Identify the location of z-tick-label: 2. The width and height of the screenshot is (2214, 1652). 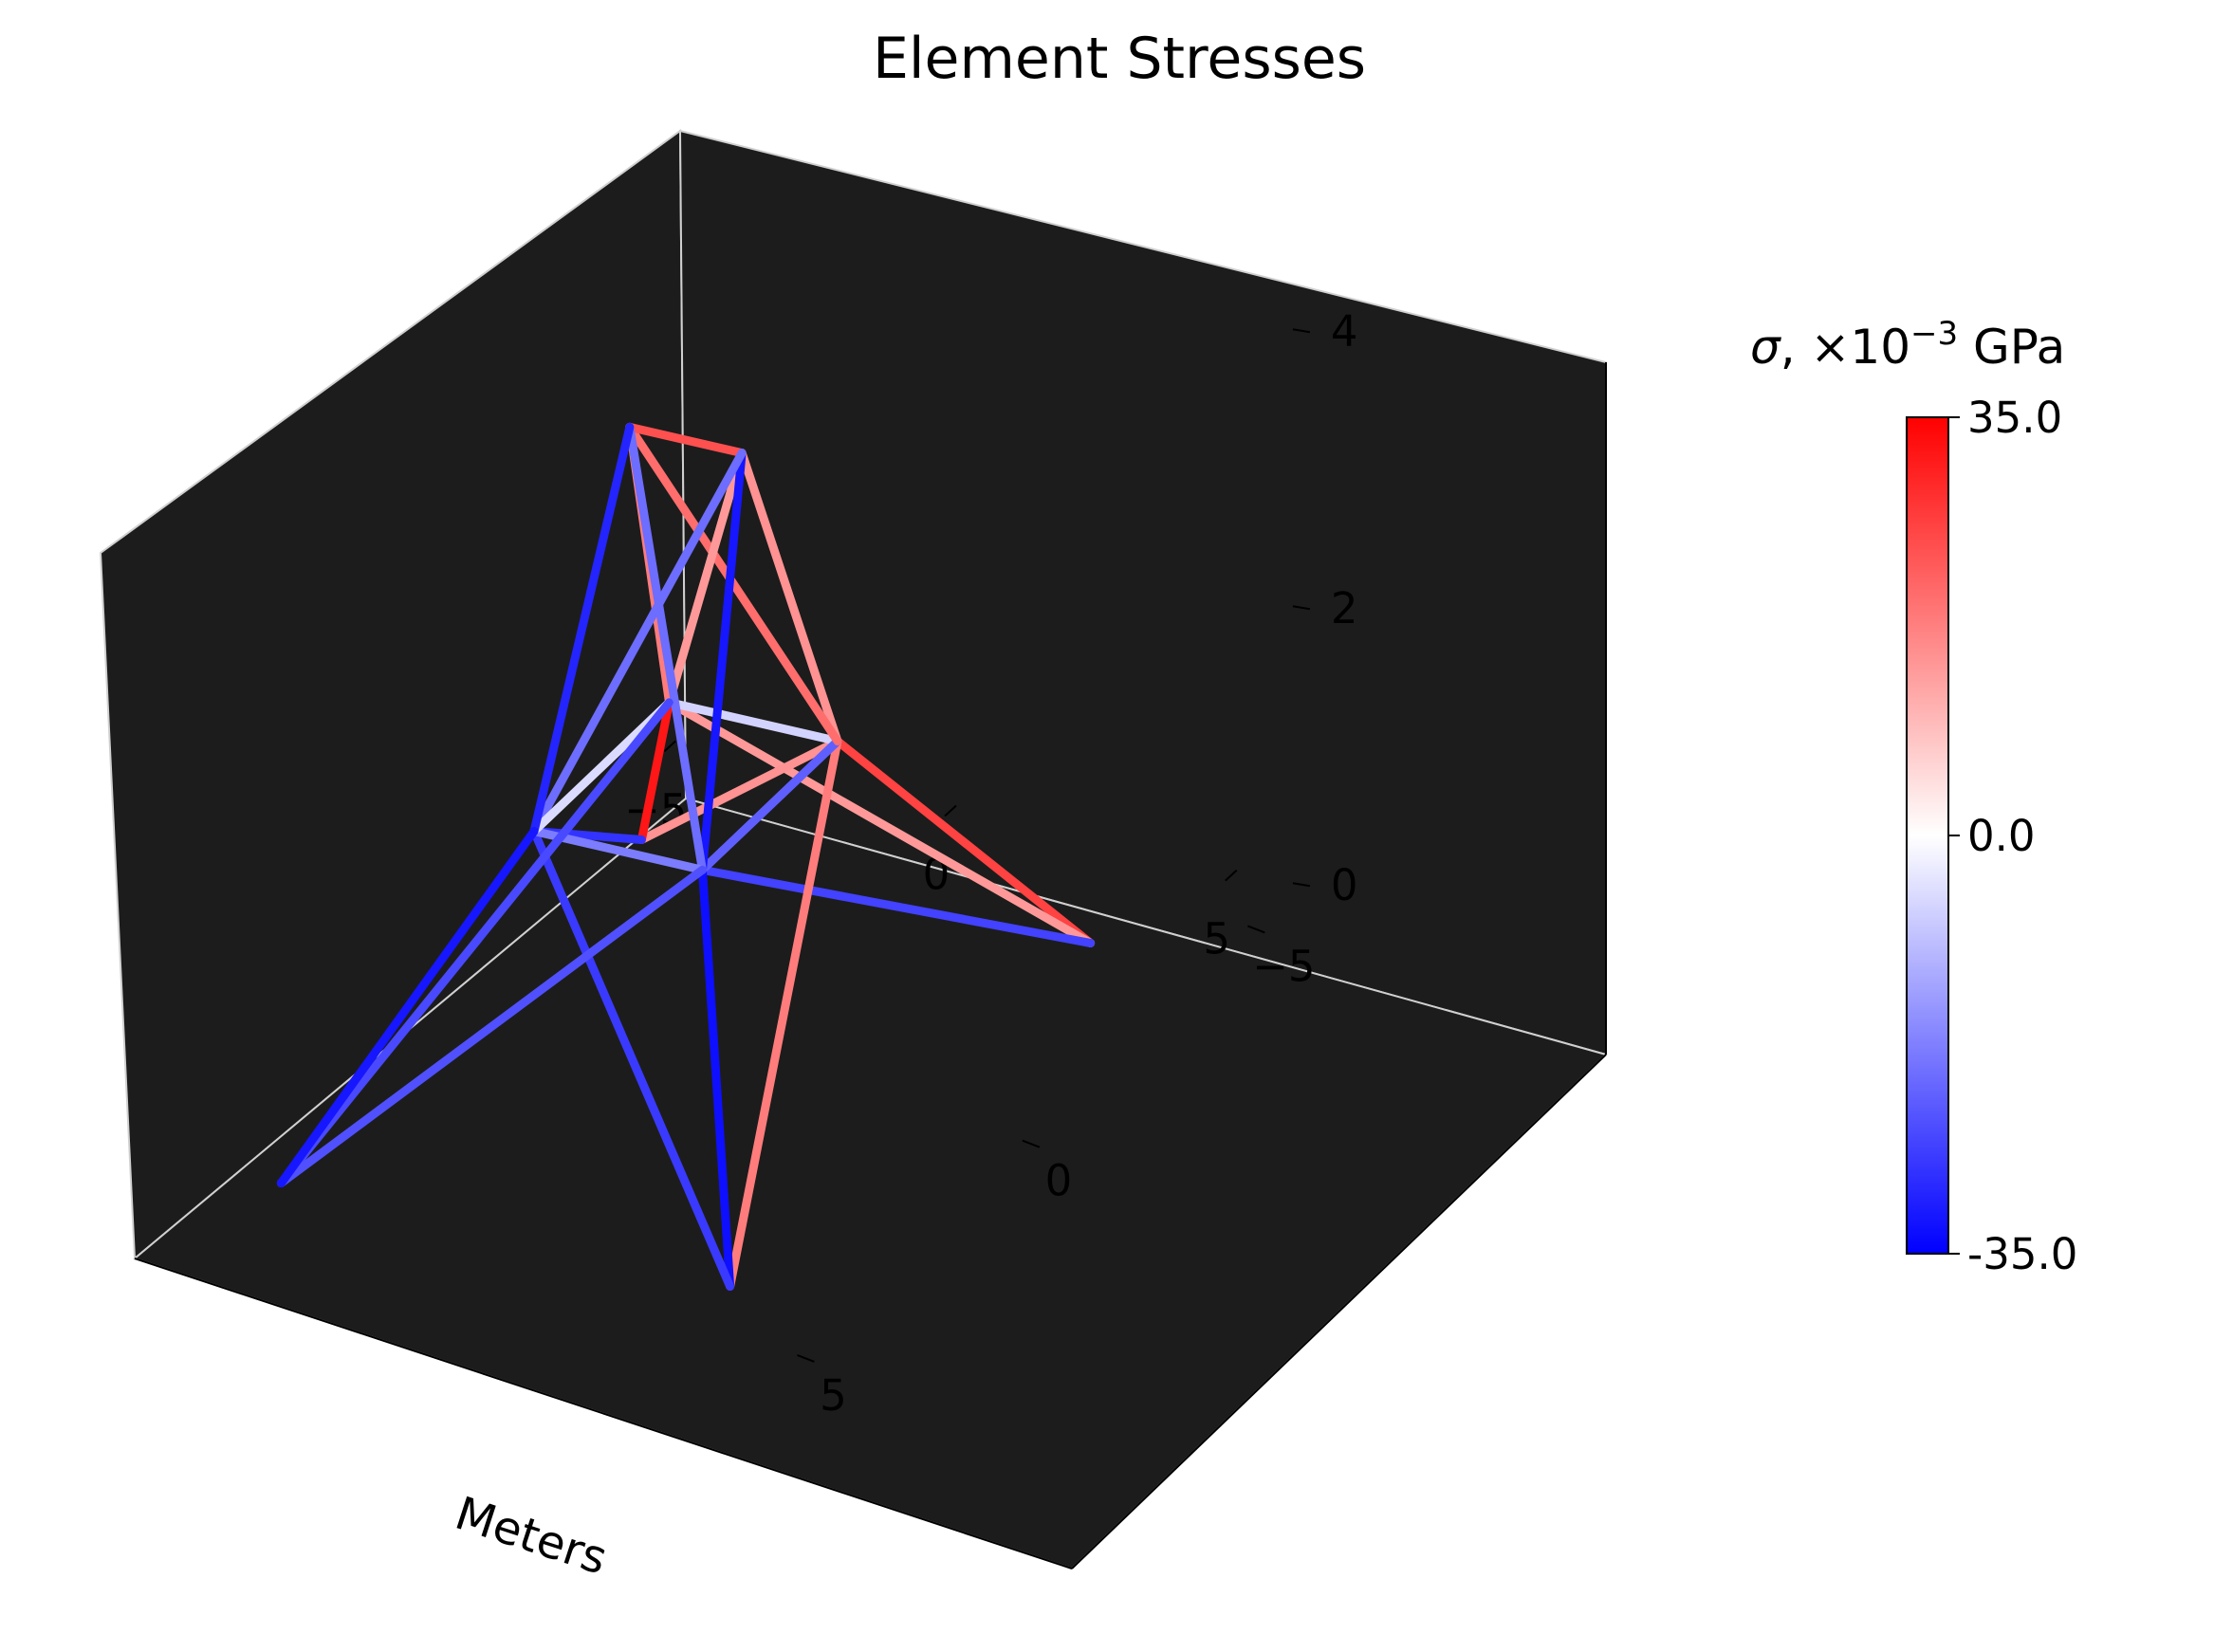
(1344, 608).